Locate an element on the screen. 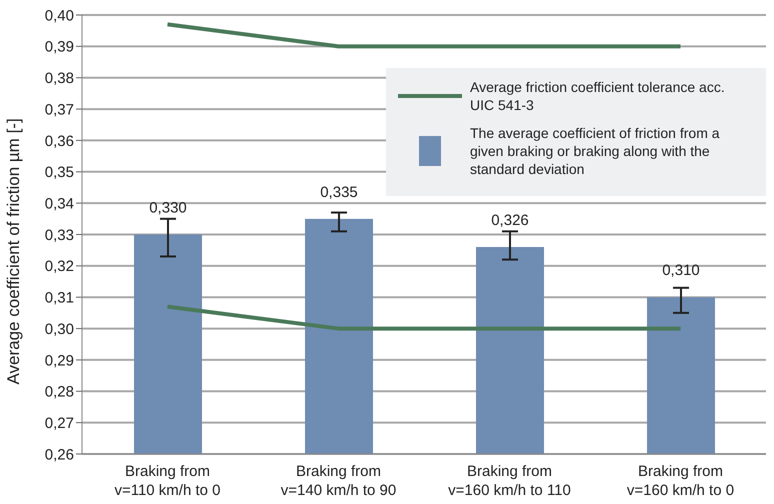  y-axis-title: Average coefficient of friction µm [-] is located at coordinates (14, 251).